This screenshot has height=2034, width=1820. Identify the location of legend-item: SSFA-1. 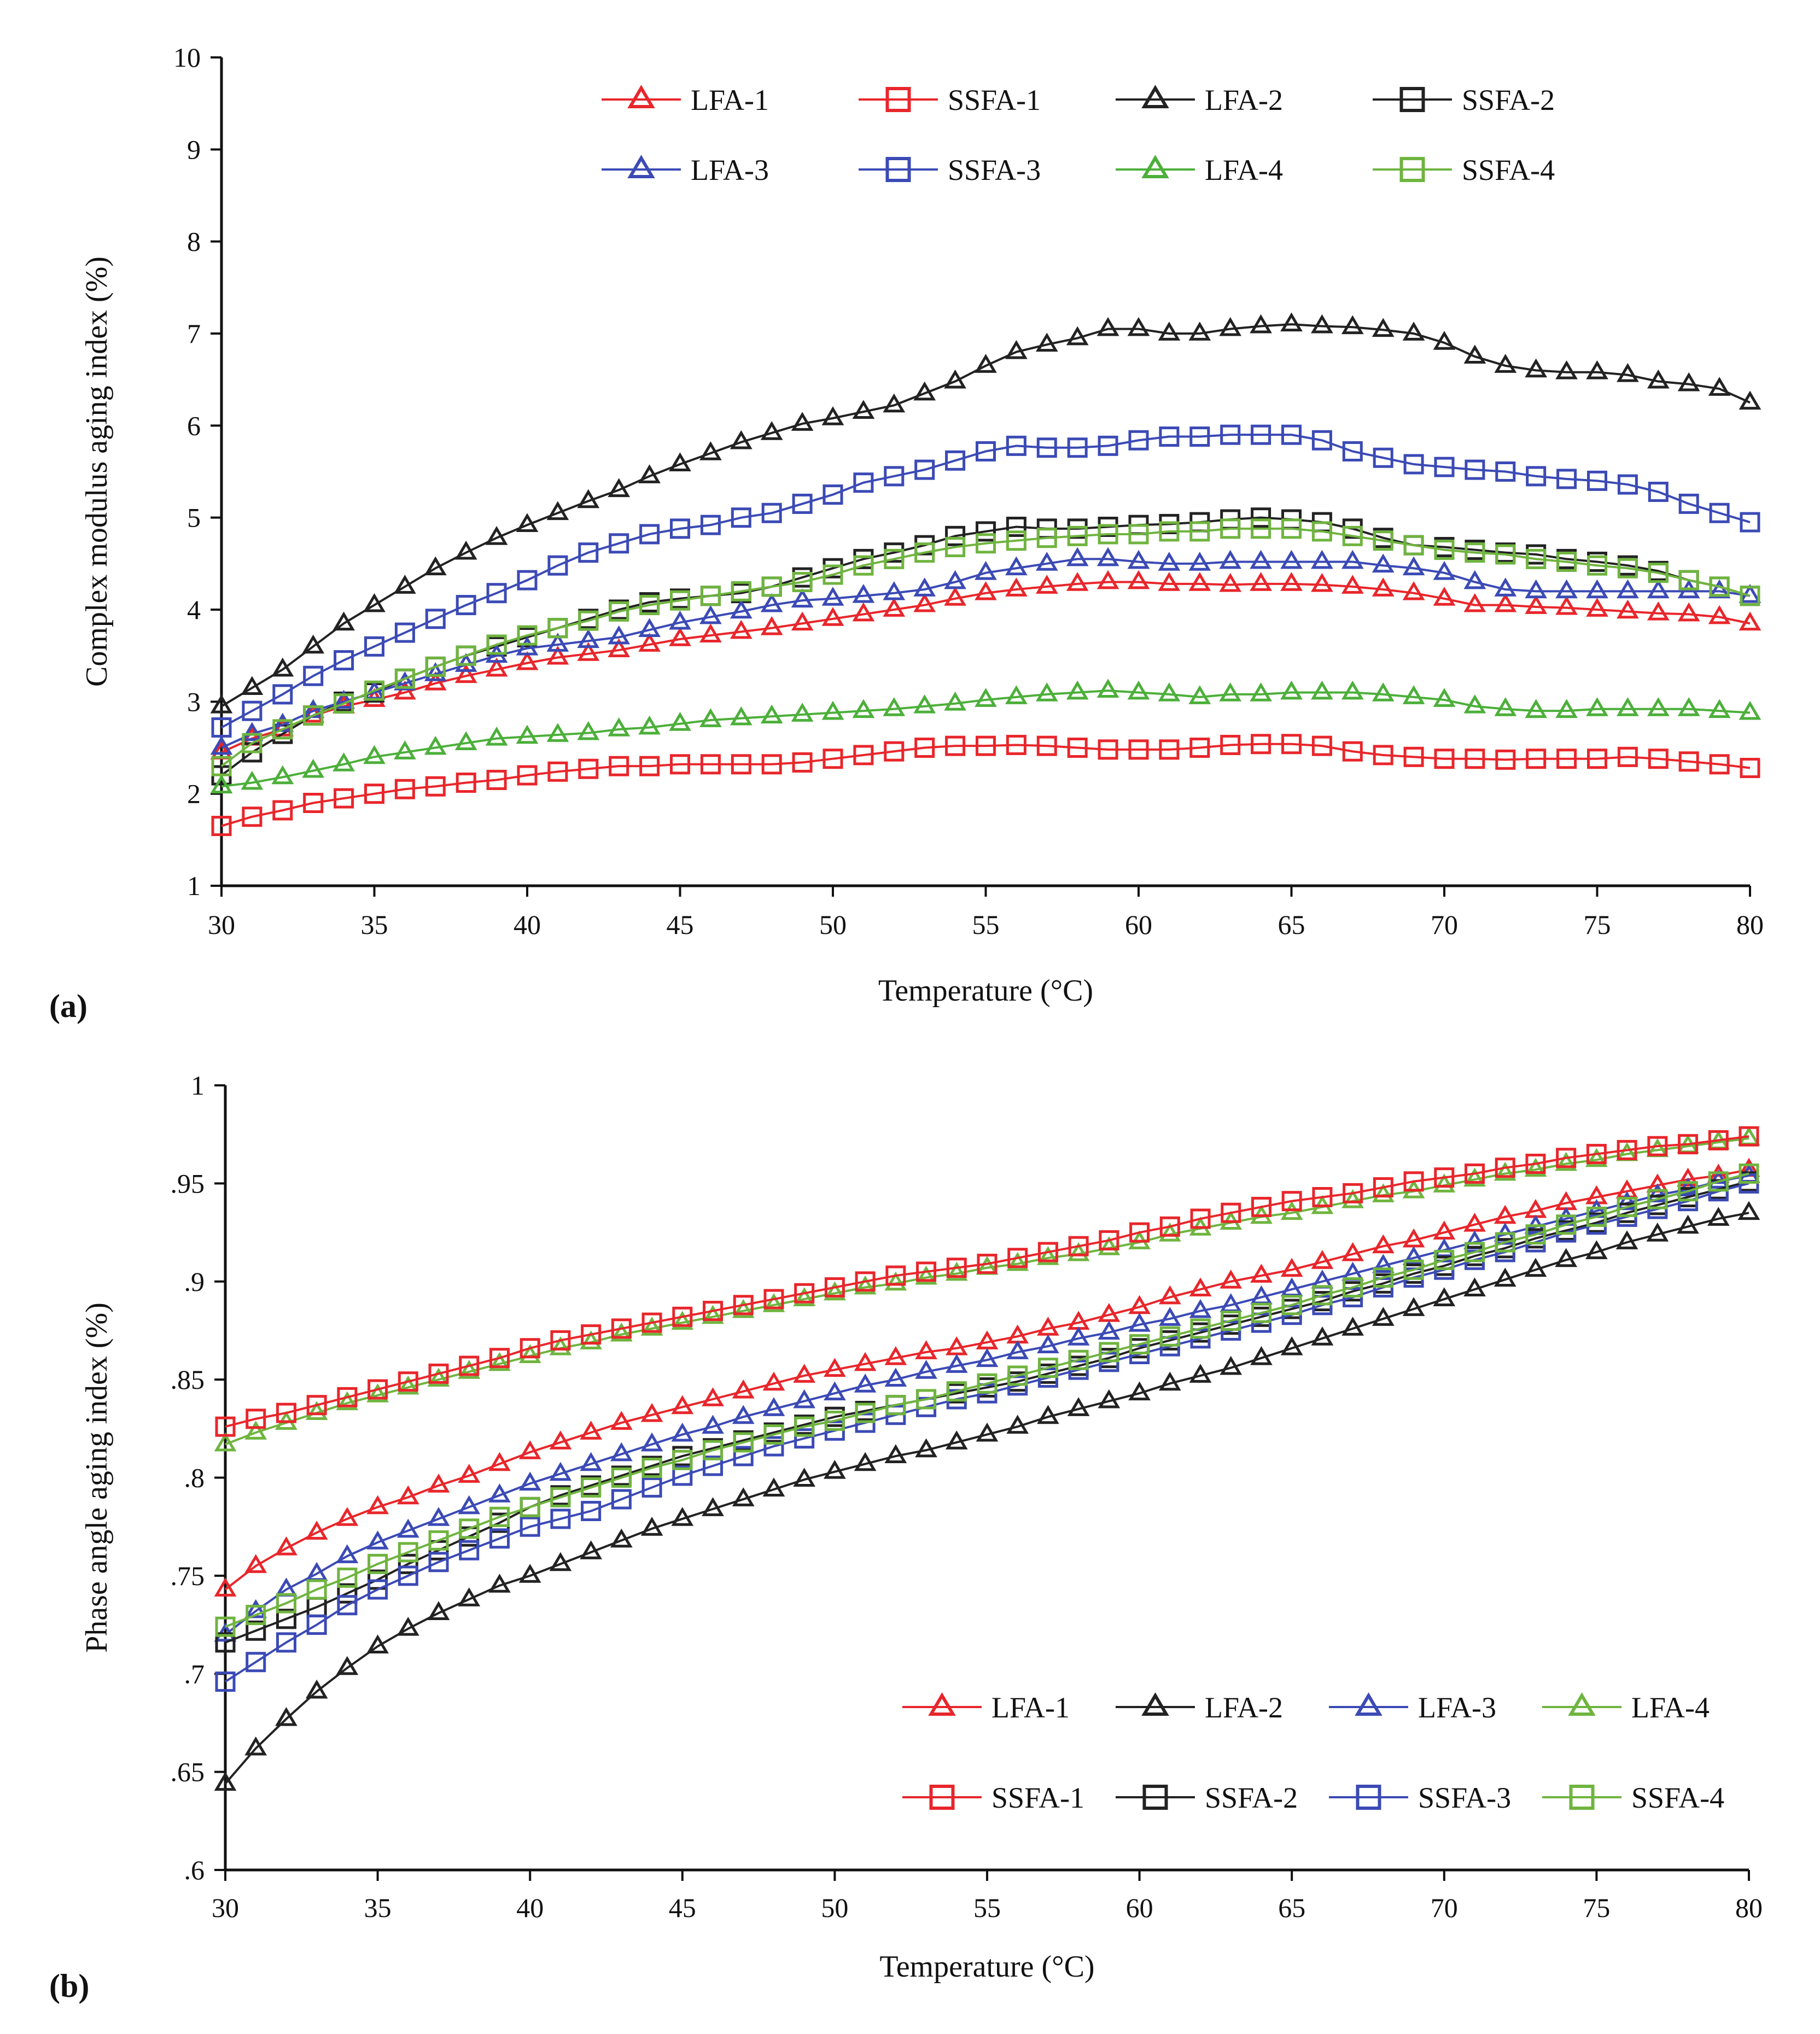
(993, 1797).